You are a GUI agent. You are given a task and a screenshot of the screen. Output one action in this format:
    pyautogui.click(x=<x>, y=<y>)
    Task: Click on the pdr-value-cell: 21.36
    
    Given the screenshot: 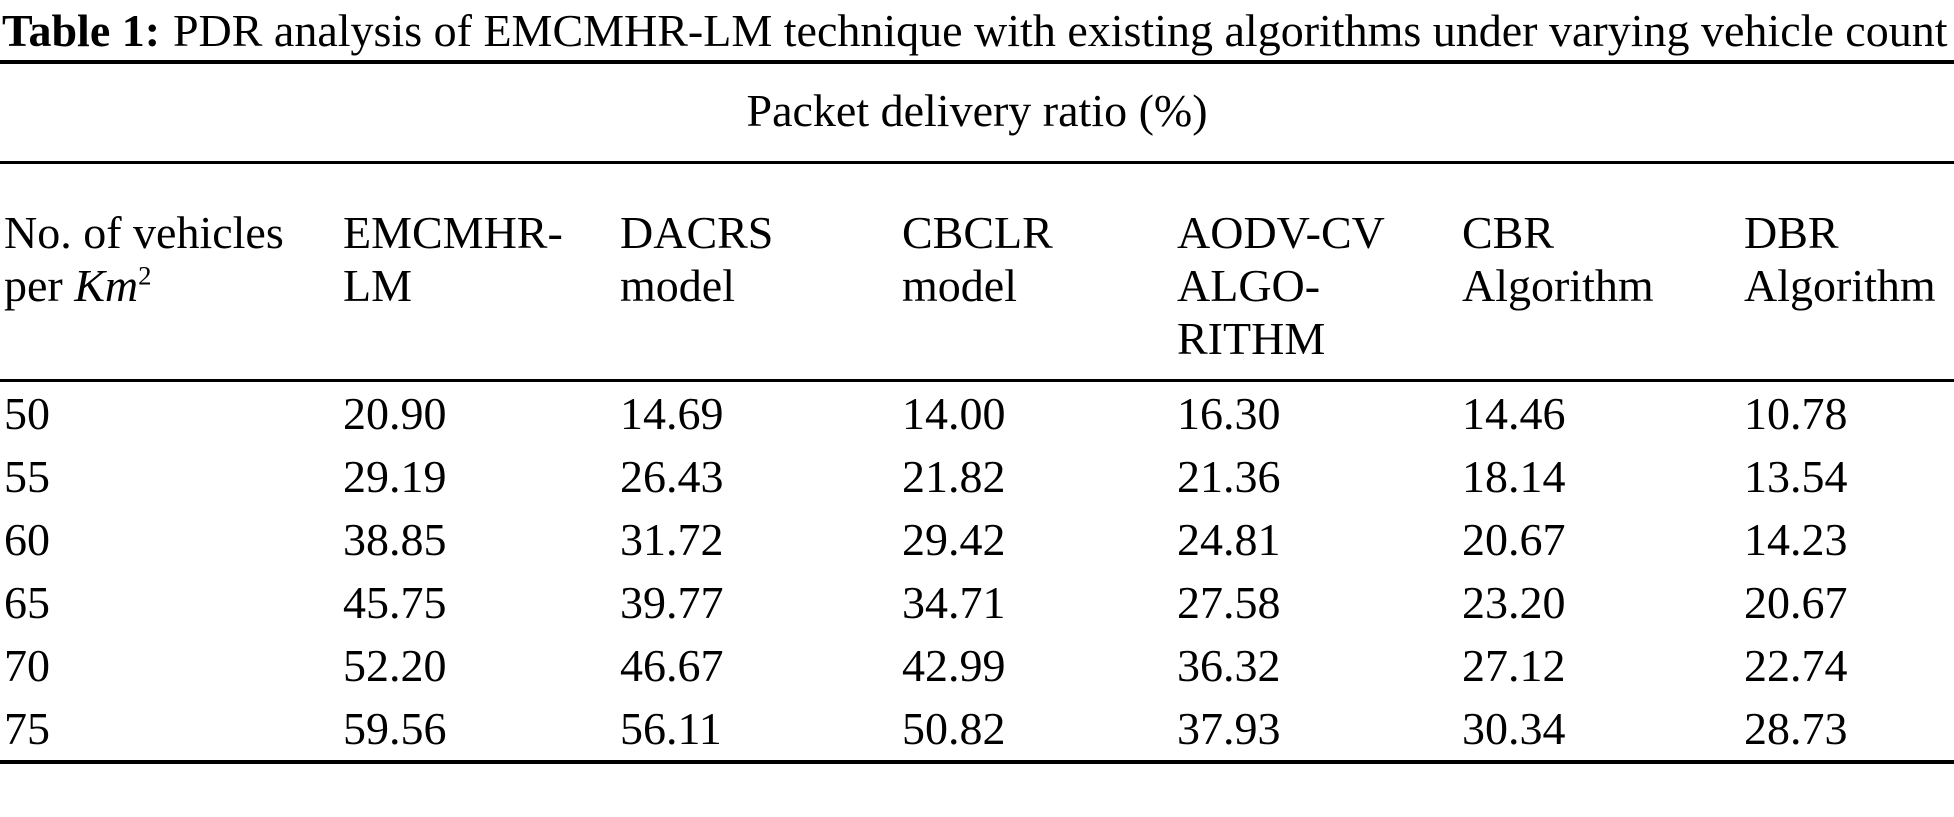 What is the action you would take?
    pyautogui.click(x=1229, y=476)
    